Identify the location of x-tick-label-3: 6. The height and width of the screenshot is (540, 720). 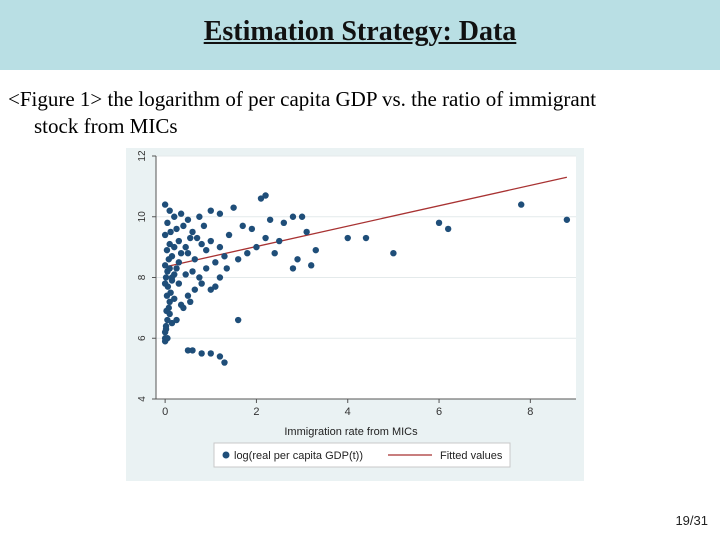
(439, 412).